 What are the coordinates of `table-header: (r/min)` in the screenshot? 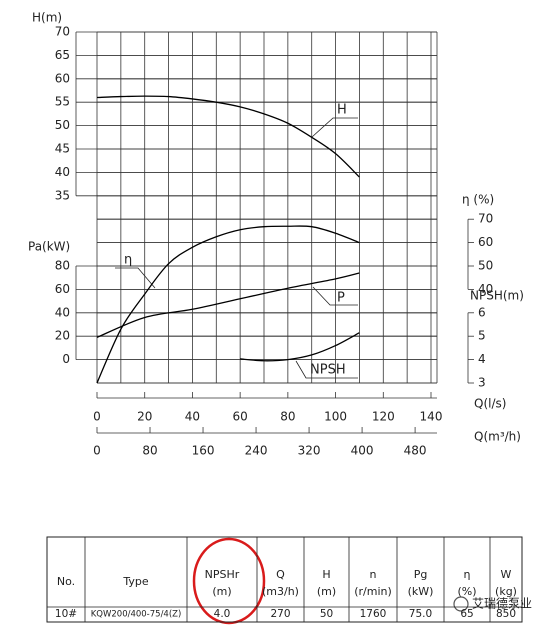 It's located at (373, 591).